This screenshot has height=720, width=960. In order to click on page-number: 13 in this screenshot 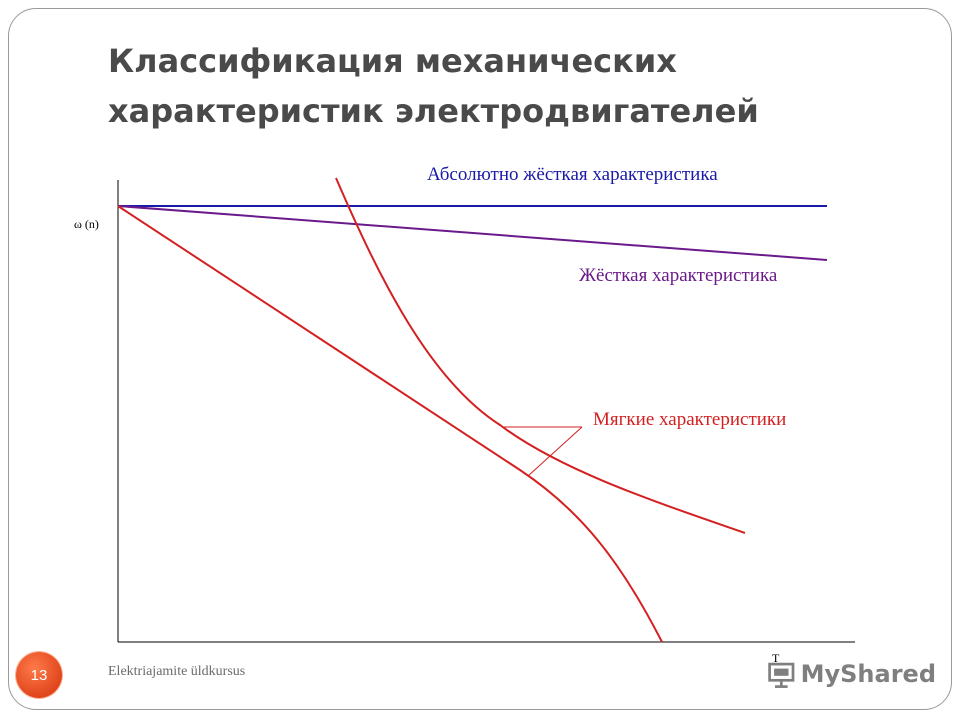, I will do `click(39, 675)`.